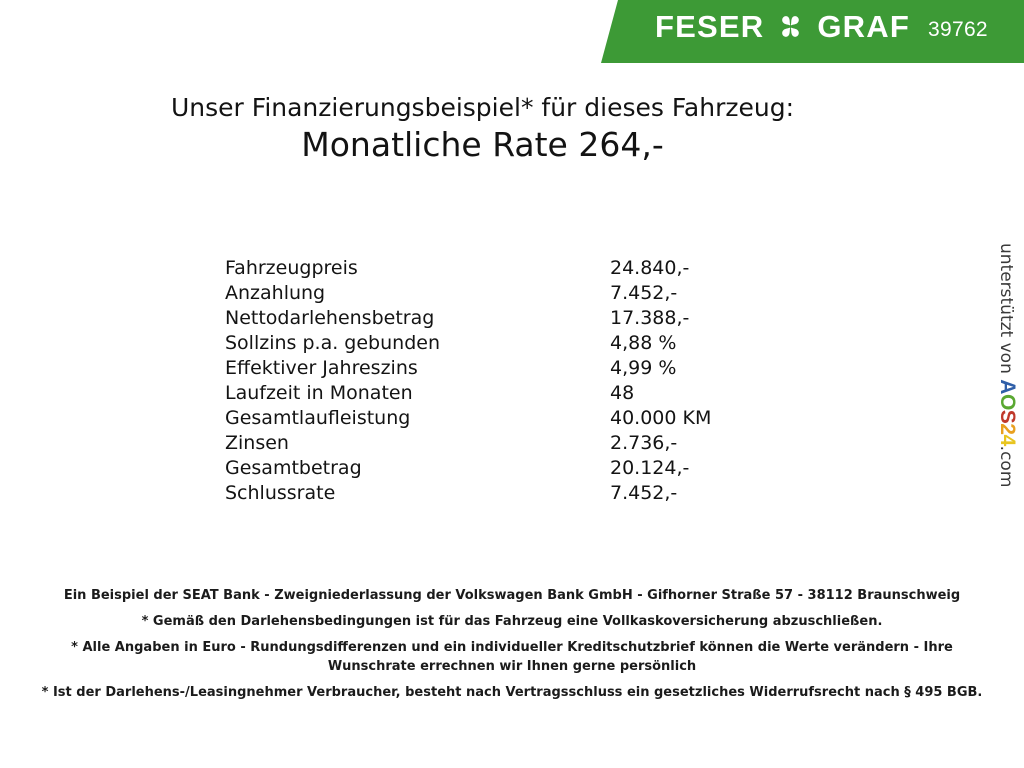 Image resolution: width=1024 pixels, height=768 pixels. What do you see at coordinates (643, 368) in the screenshot?
I see `row-value: 4,99 %` at bounding box center [643, 368].